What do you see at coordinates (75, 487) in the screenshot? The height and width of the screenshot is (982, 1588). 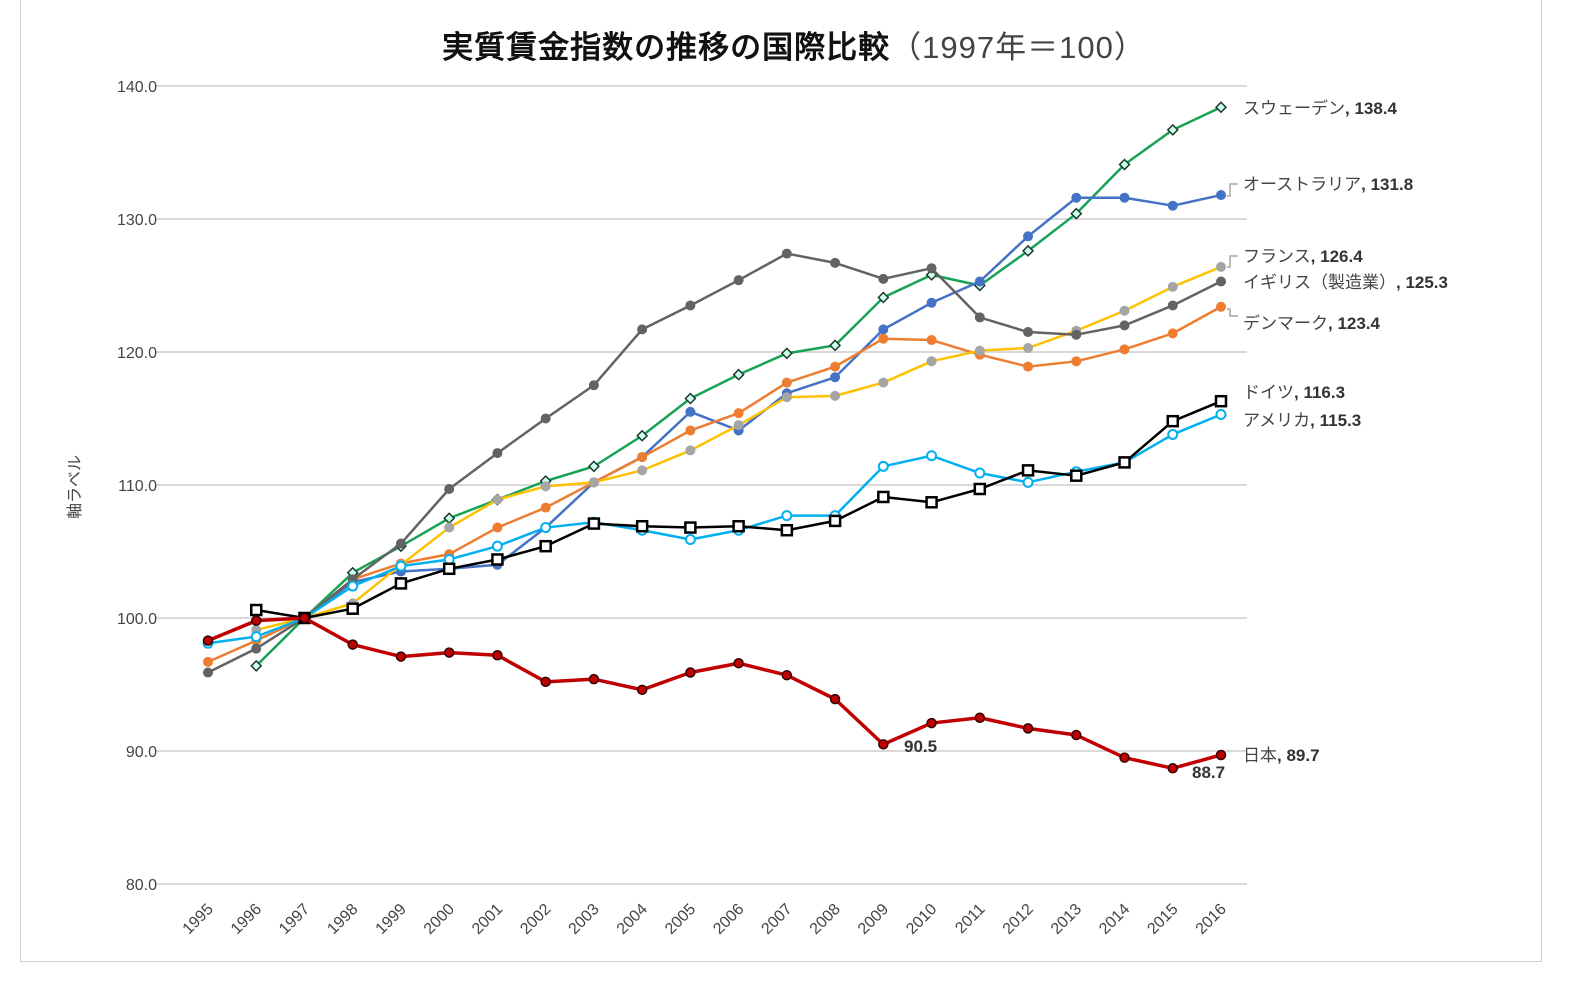 I see `y-axis-label: 軸ラベル` at bounding box center [75, 487].